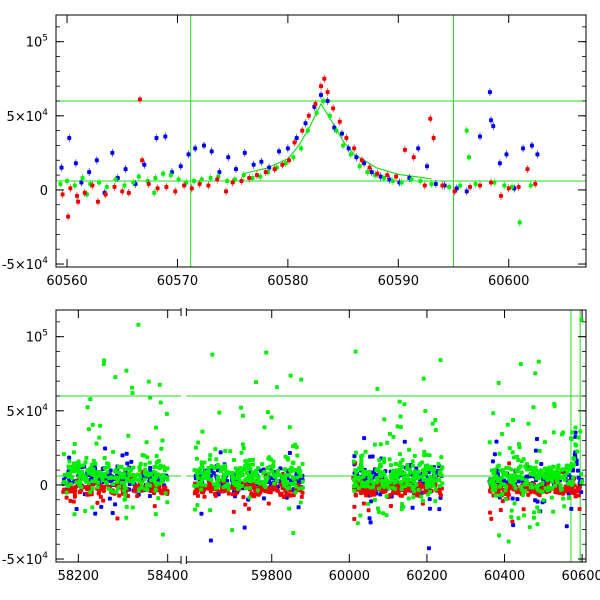 This screenshot has width=600, height=600. What do you see at coordinates (28, 116) in the screenshot?
I see `top-ytick-label-2: 5×104` at bounding box center [28, 116].